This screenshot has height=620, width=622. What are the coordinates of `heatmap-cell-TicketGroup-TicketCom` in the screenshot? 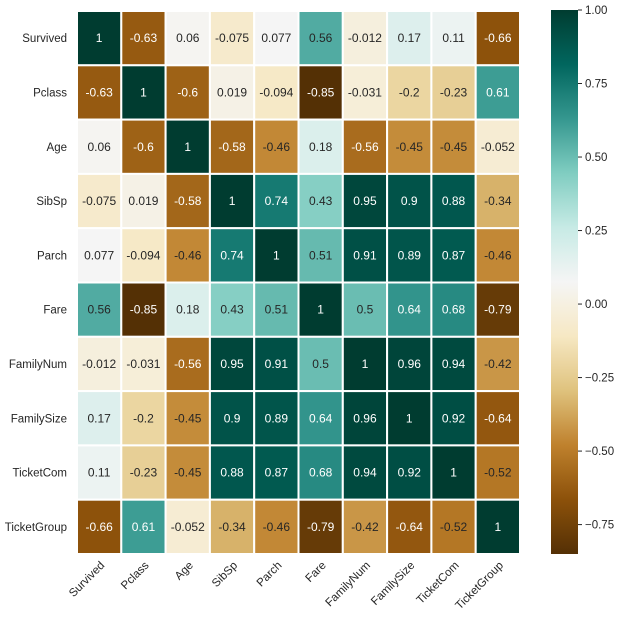 It's located at (453, 527).